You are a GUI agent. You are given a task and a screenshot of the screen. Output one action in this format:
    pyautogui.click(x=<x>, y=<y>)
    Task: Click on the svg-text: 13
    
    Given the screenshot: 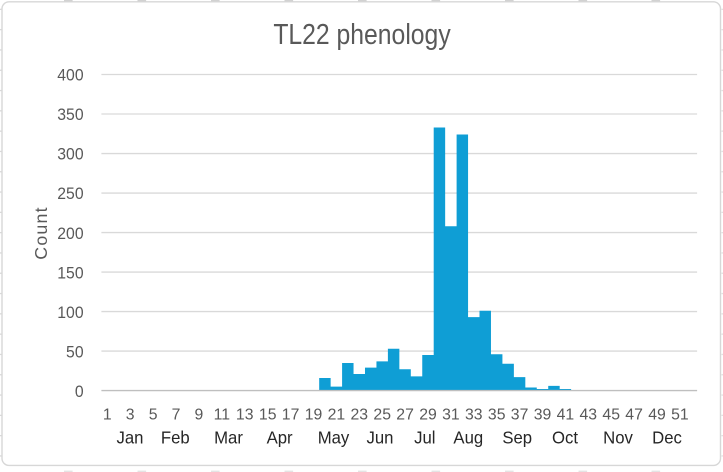 What is the action you would take?
    pyautogui.click(x=245, y=415)
    